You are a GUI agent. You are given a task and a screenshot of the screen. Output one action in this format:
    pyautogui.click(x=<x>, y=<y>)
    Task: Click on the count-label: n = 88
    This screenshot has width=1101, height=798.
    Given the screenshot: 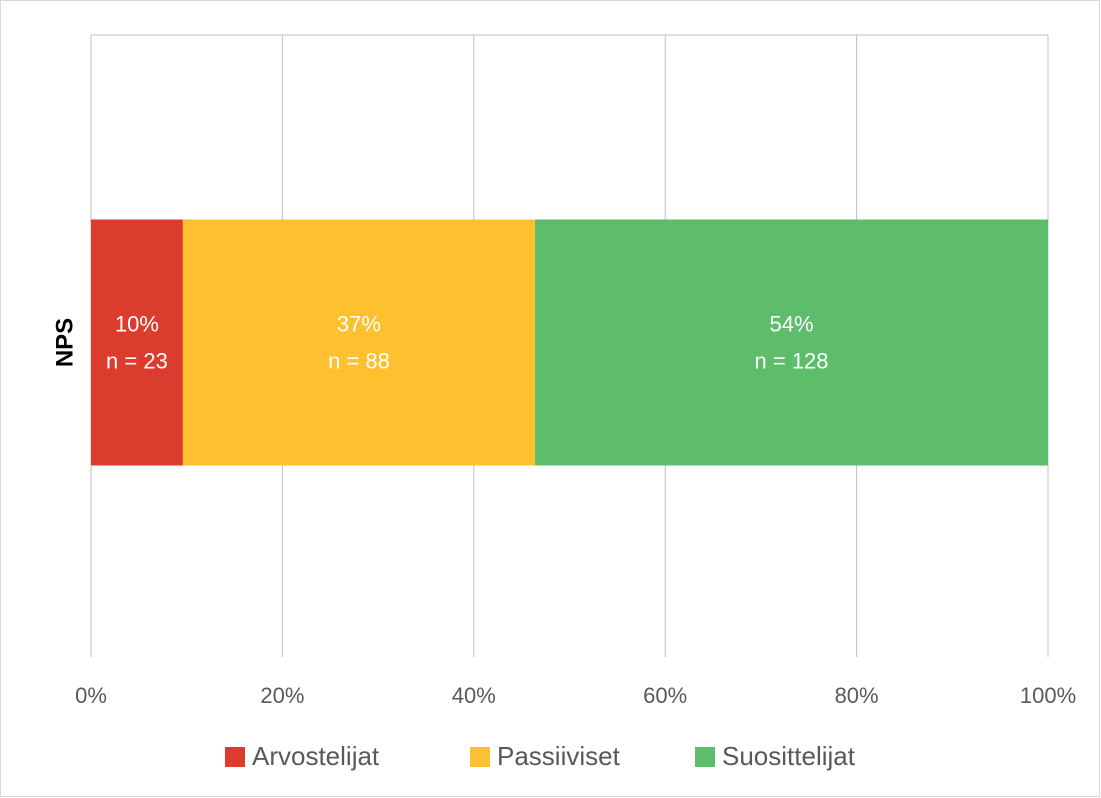 What is the action you would take?
    pyautogui.click(x=359, y=360)
    